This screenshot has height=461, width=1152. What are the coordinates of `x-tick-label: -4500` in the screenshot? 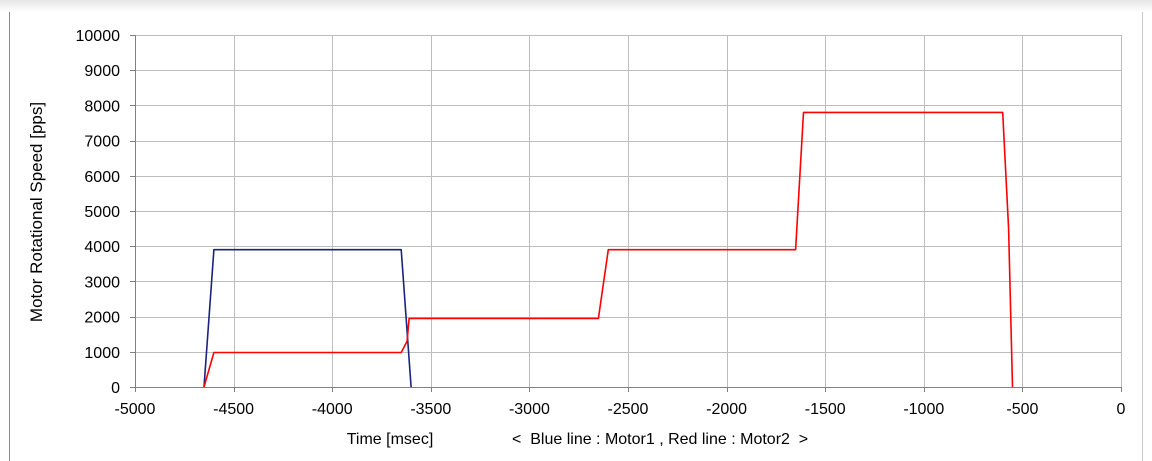 It's located at (233, 409).